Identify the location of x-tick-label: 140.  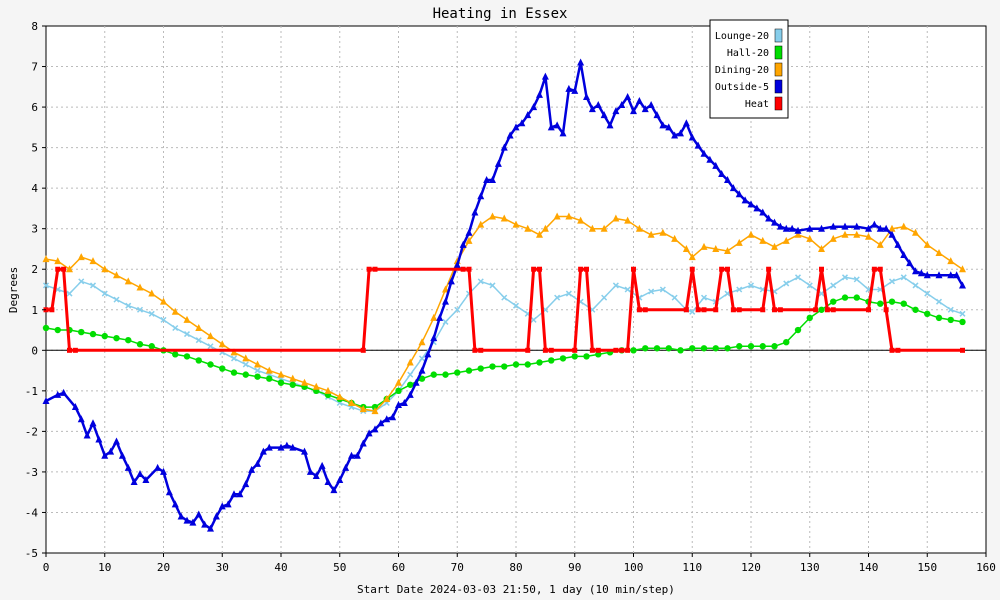
(869, 567).